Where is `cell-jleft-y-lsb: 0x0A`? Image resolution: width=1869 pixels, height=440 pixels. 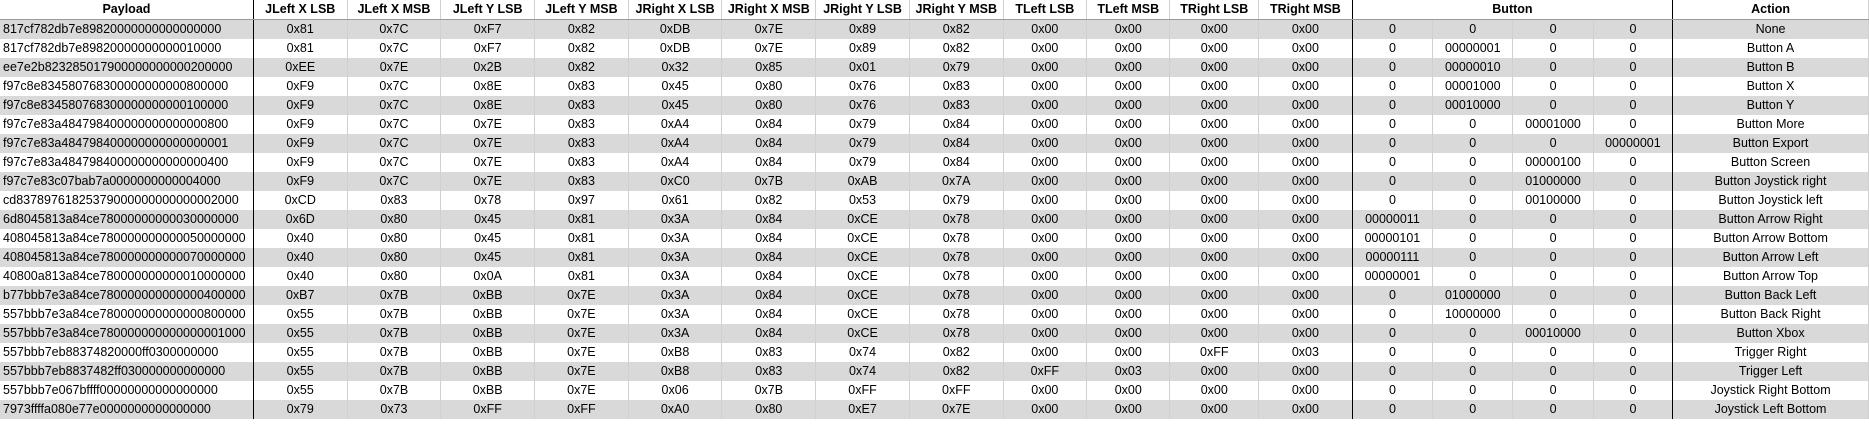
cell-jleft-y-lsb: 0x0A is located at coordinates (488, 276).